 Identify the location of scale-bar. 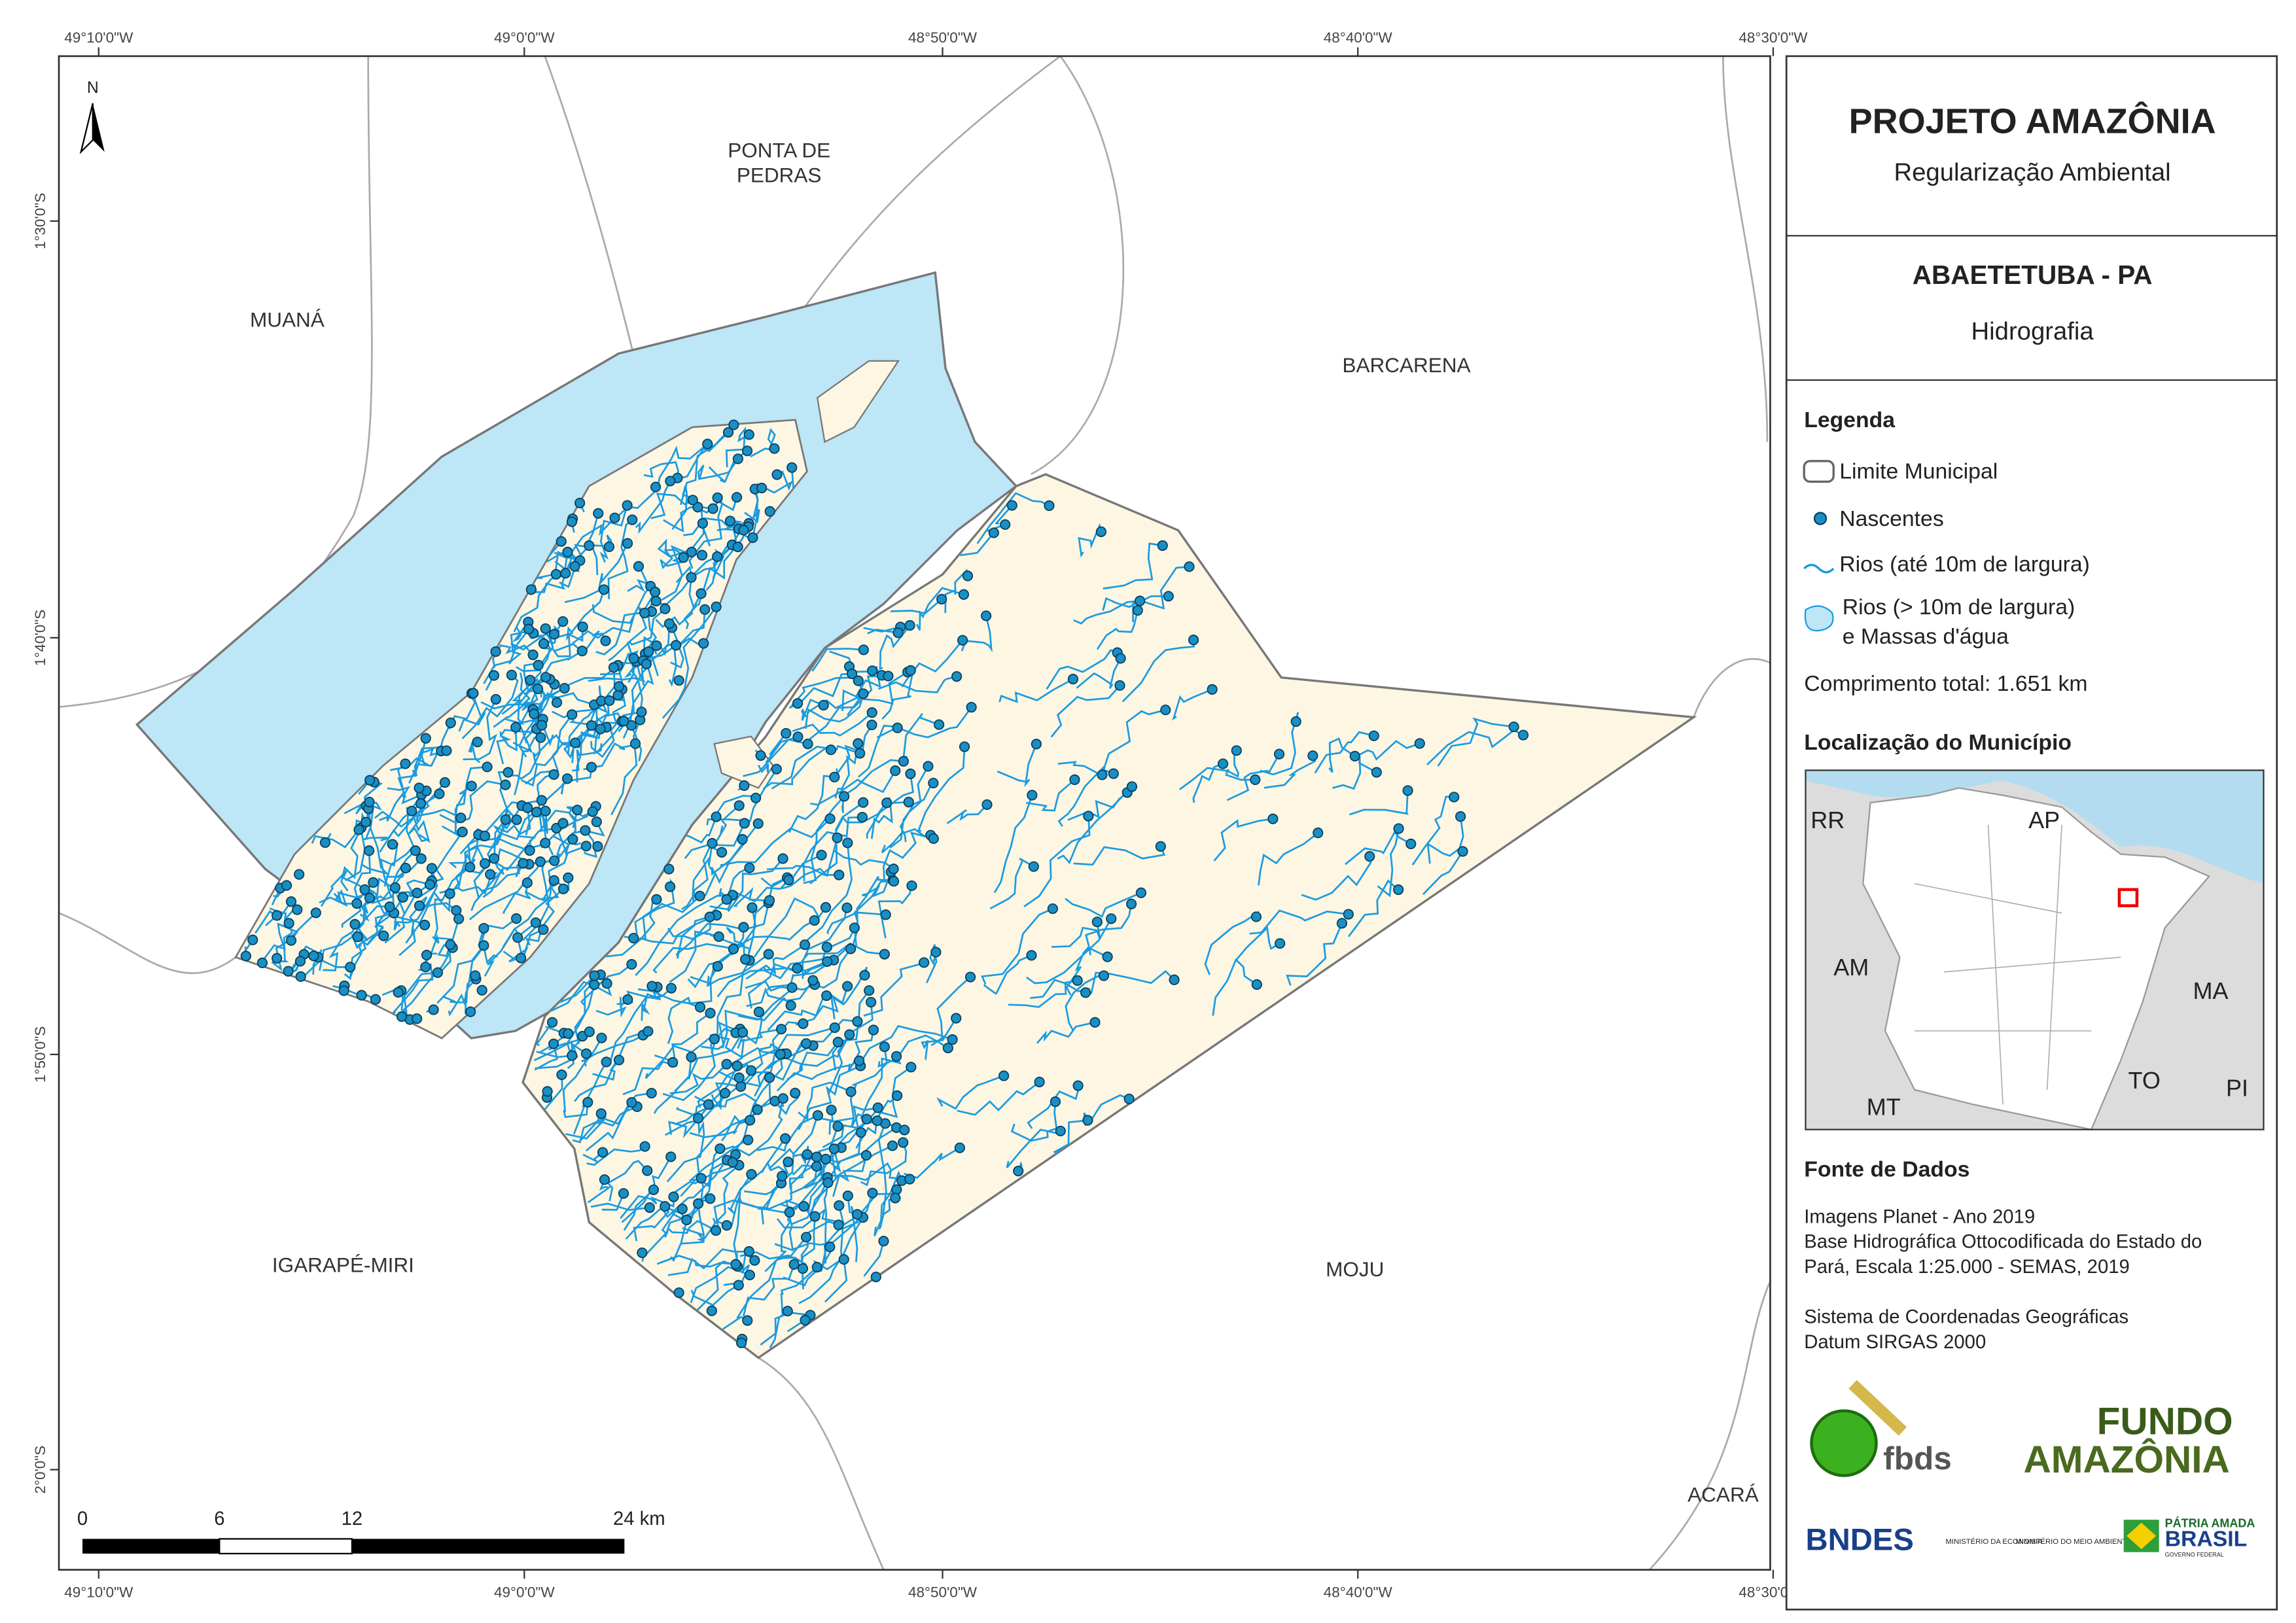
(354, 1547).